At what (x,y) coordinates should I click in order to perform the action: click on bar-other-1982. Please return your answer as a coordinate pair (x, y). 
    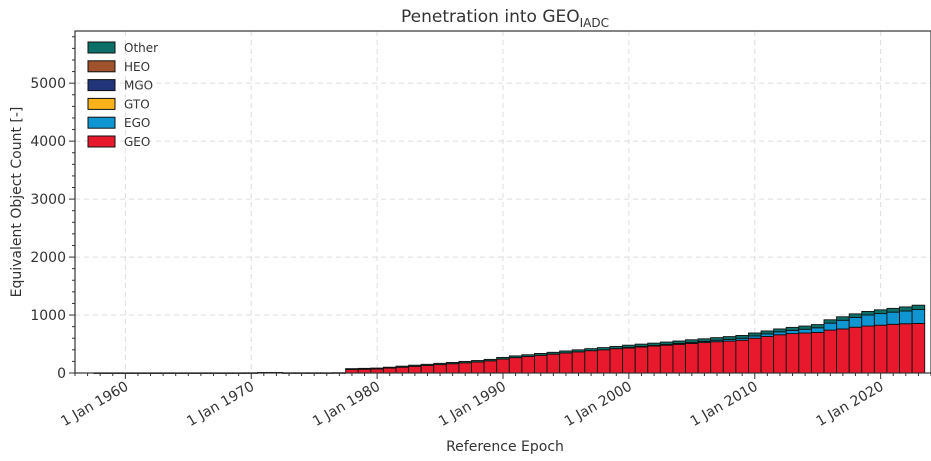
    Looking at the image, I should click on (402, 366).